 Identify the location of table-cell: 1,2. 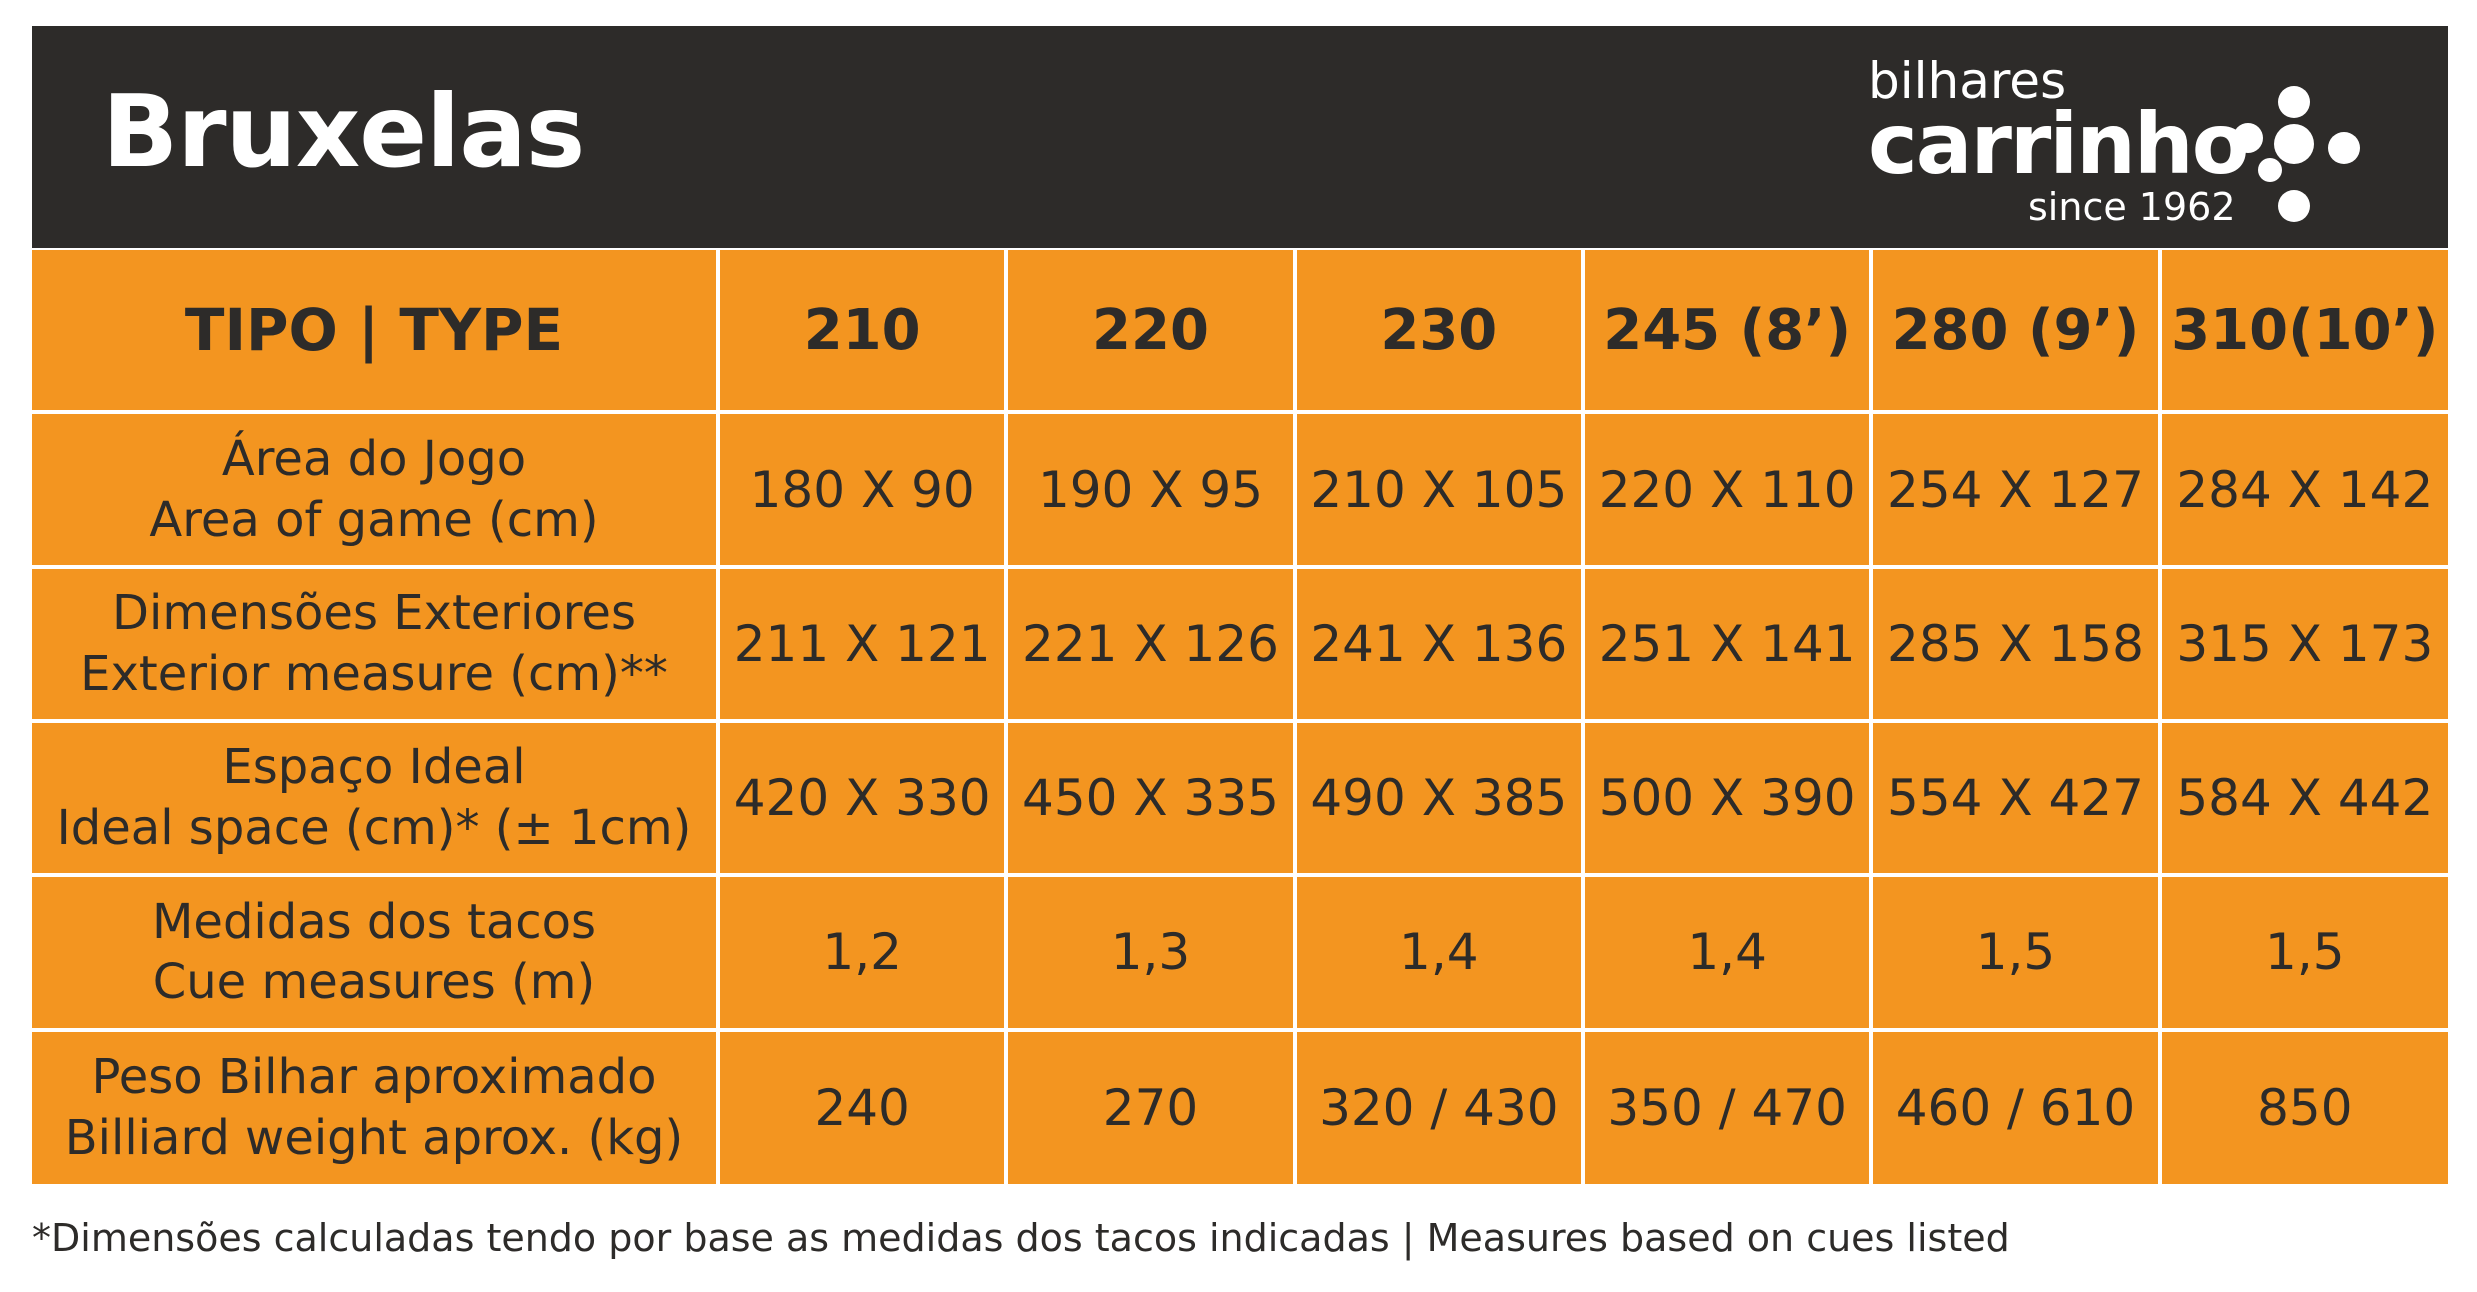
(862, 952).